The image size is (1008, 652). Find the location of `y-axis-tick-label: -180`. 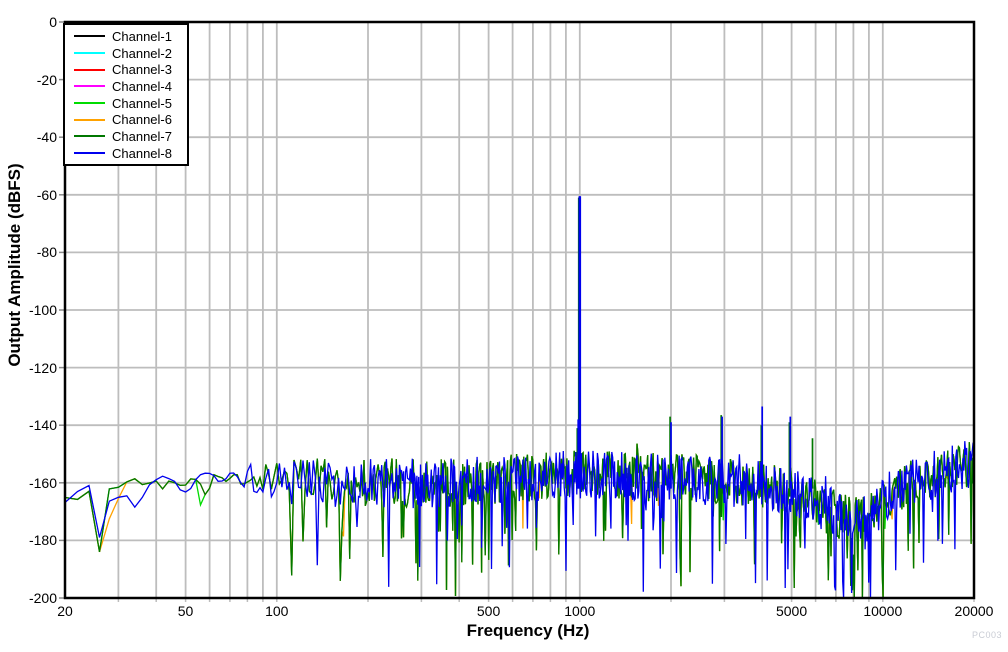

y-axis-tick-label: -180 is located at coordinates (42, 540).